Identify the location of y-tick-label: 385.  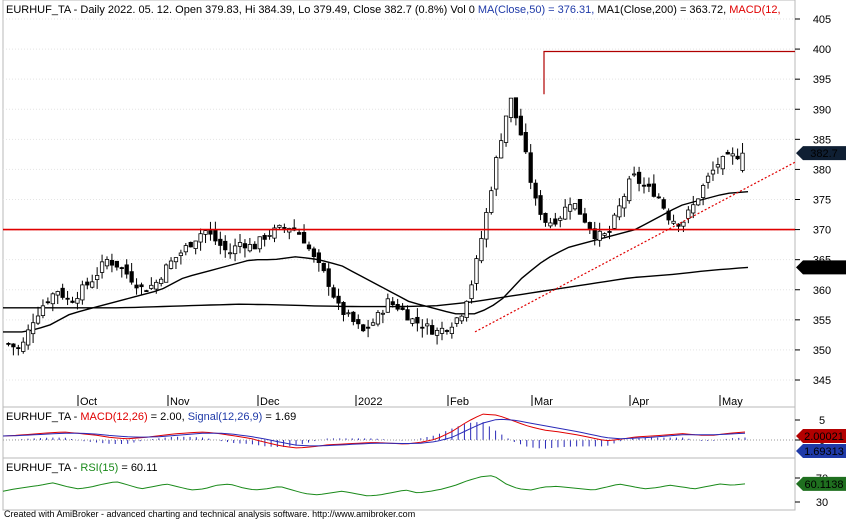
(822, 140).